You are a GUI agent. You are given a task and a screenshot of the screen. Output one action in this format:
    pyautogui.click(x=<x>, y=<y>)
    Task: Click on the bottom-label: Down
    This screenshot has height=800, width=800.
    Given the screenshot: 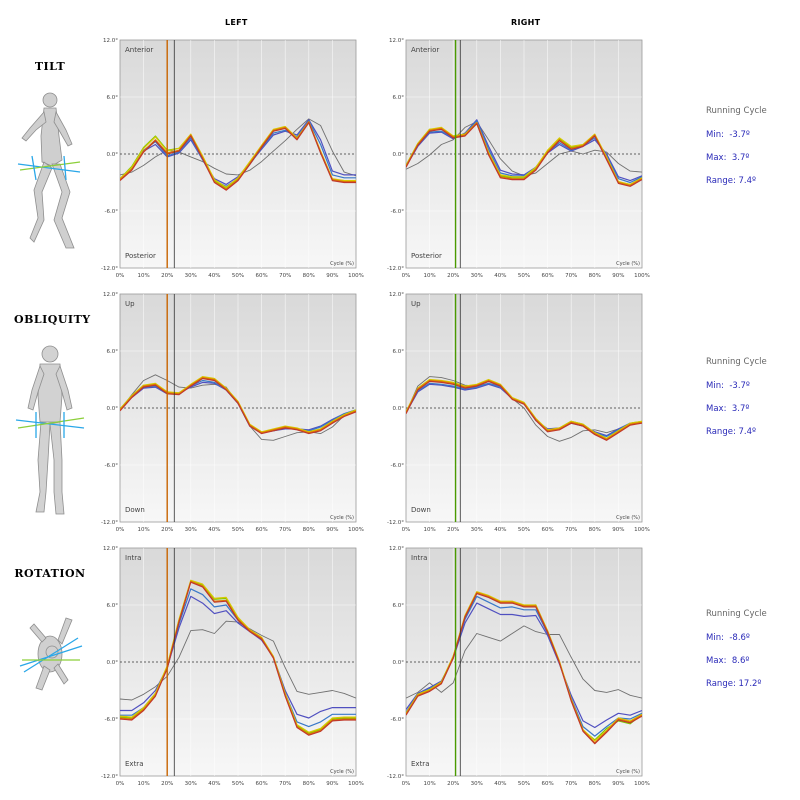 What is the action you would take?
    pyautogui.click(x=421, y=510)
    